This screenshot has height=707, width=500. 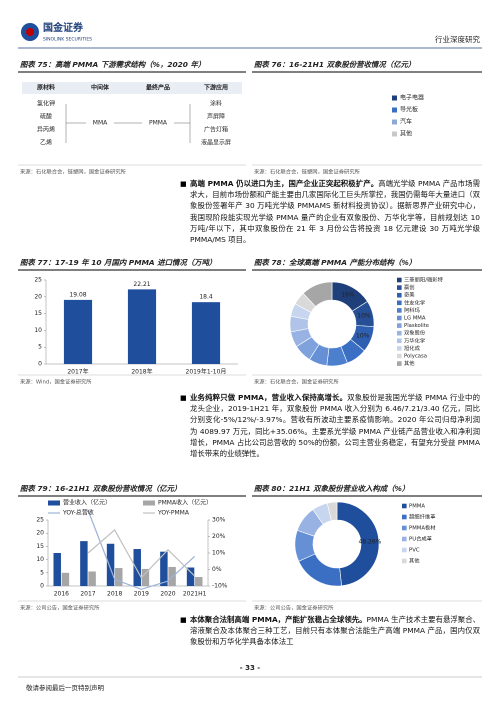 I want to click on column-header: 下游应用, so click(x=216, y=88).